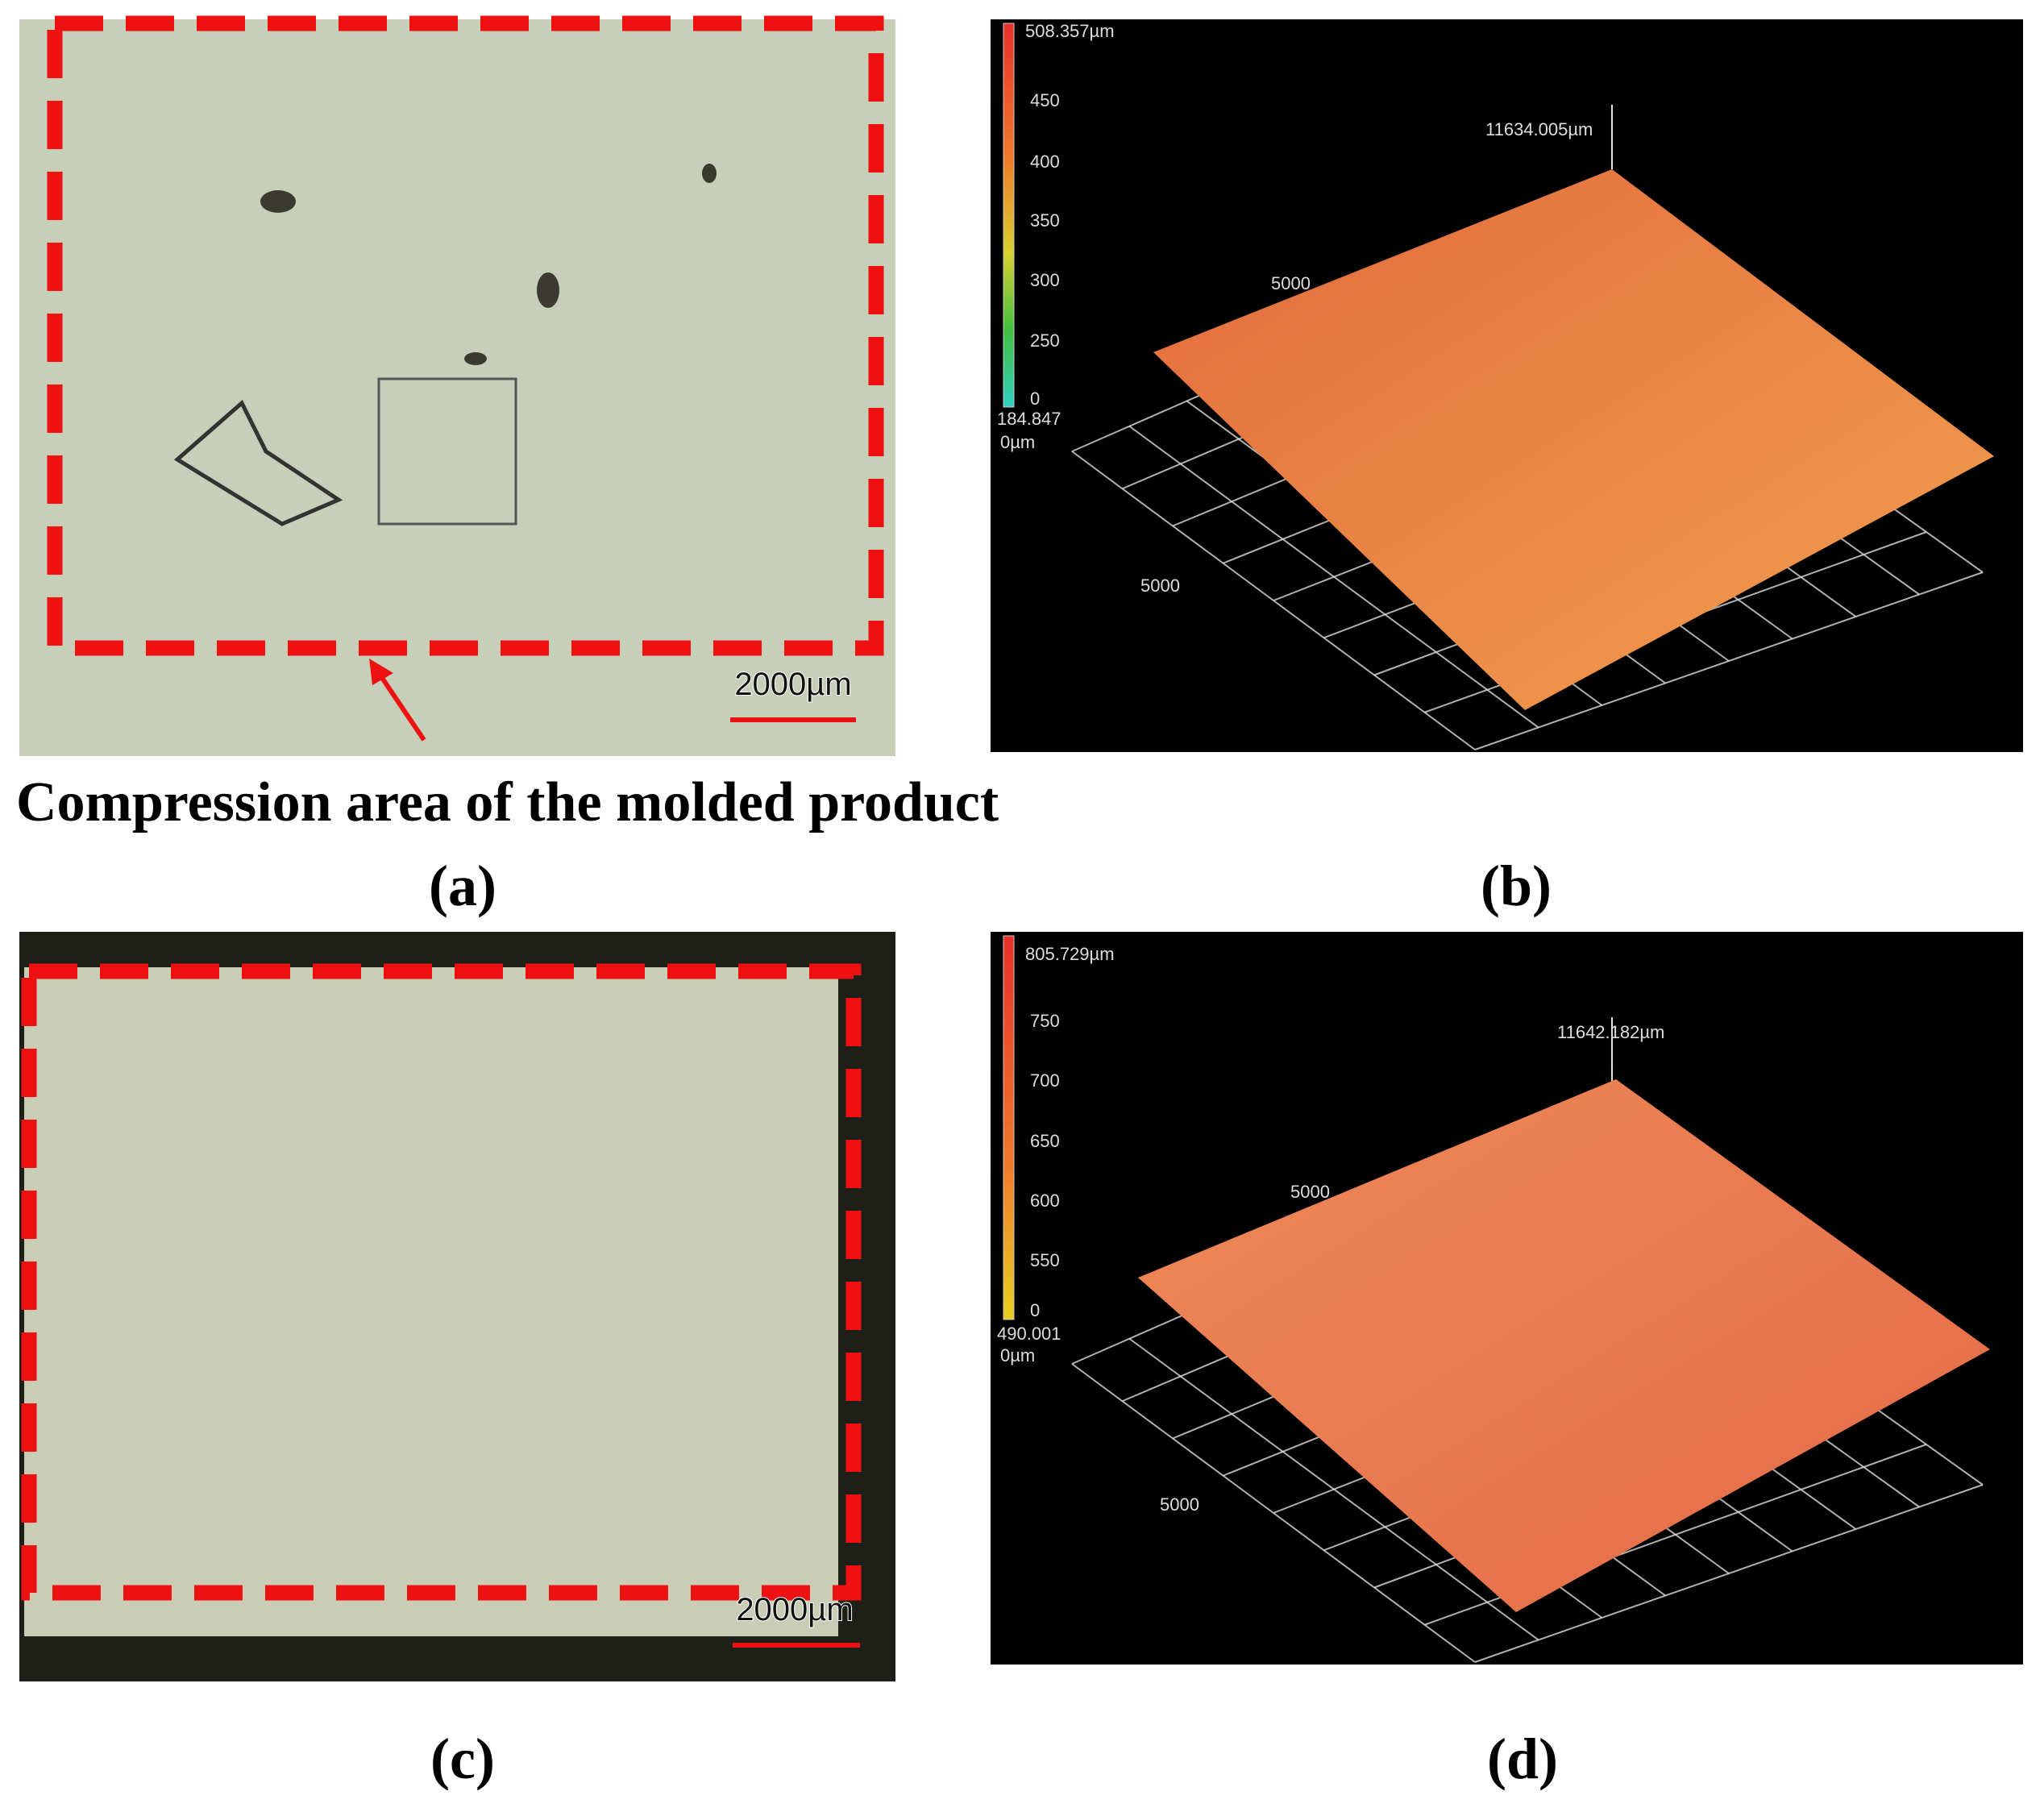  Describe the element at coordinates (1516, 886) in the screenshot. I see `panel-label: (b)` at that location.